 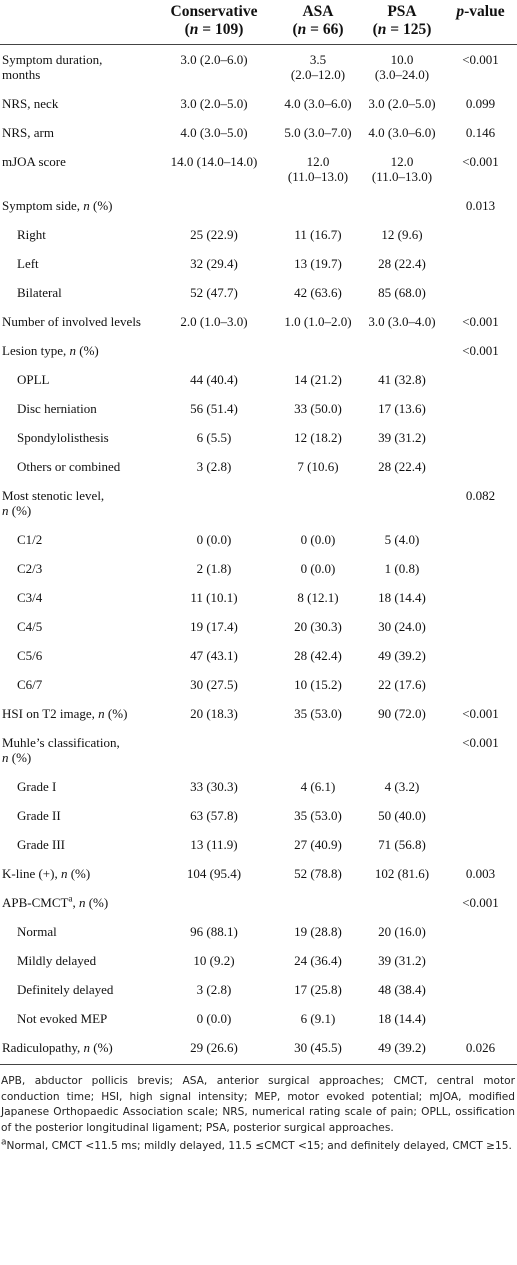 What do you see at coordinates (402, 11) in the screenshot?
I see `column-name: PSA` at bounding box center [402, 11].